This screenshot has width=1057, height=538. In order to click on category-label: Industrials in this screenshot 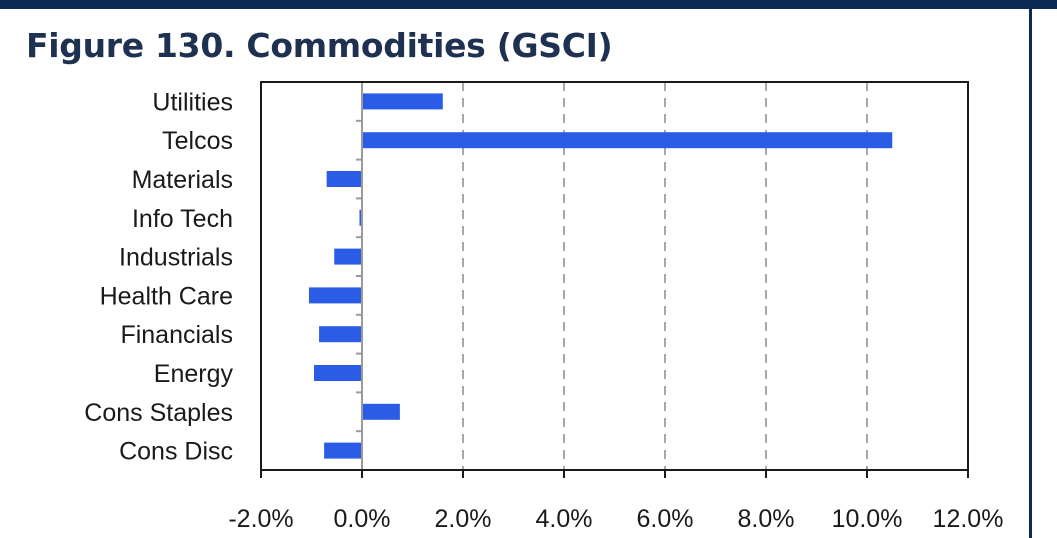, I will do `click(176, 258)`.